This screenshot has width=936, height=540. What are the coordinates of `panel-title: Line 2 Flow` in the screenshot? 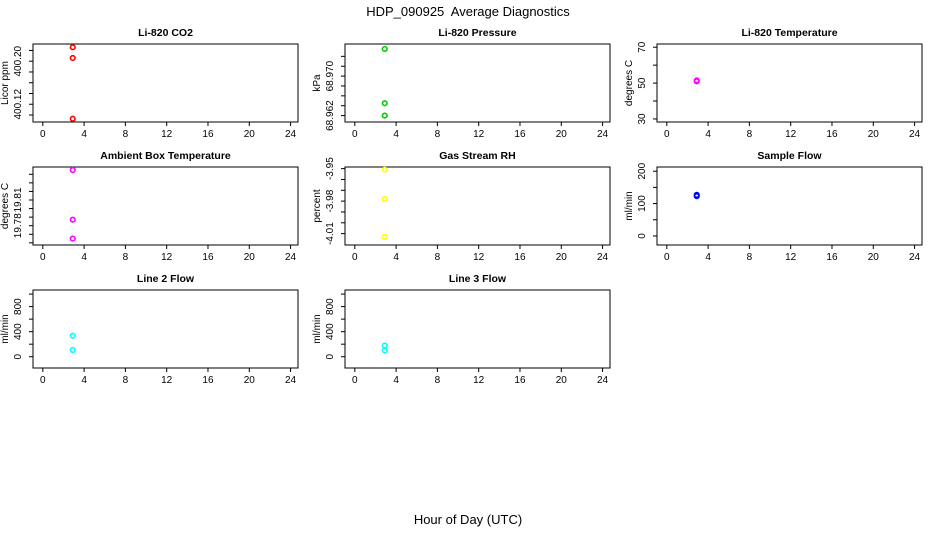 It's located at (166, 279).